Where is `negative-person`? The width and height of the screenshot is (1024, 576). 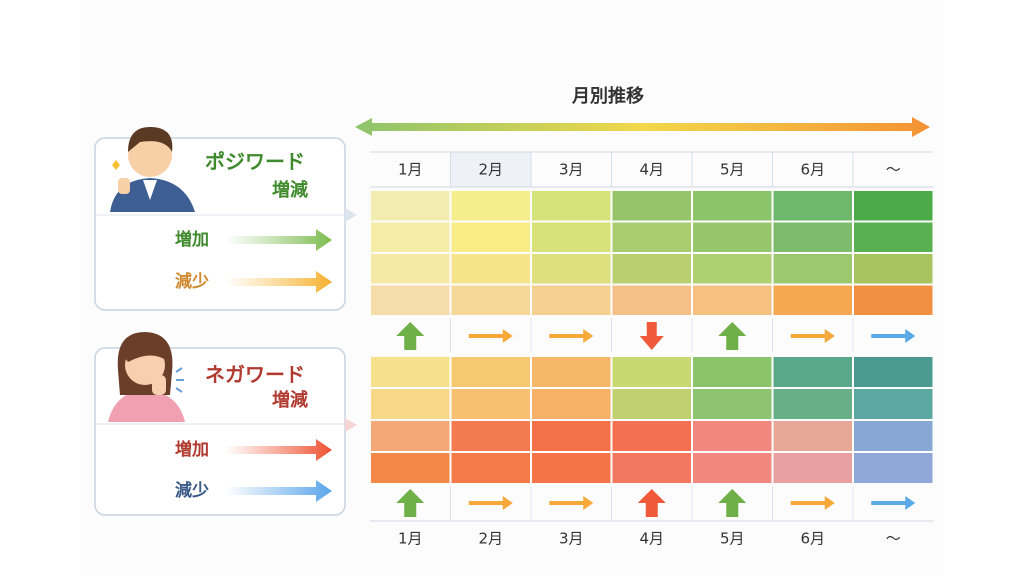 negative-person is located at coordinates (146, 377).